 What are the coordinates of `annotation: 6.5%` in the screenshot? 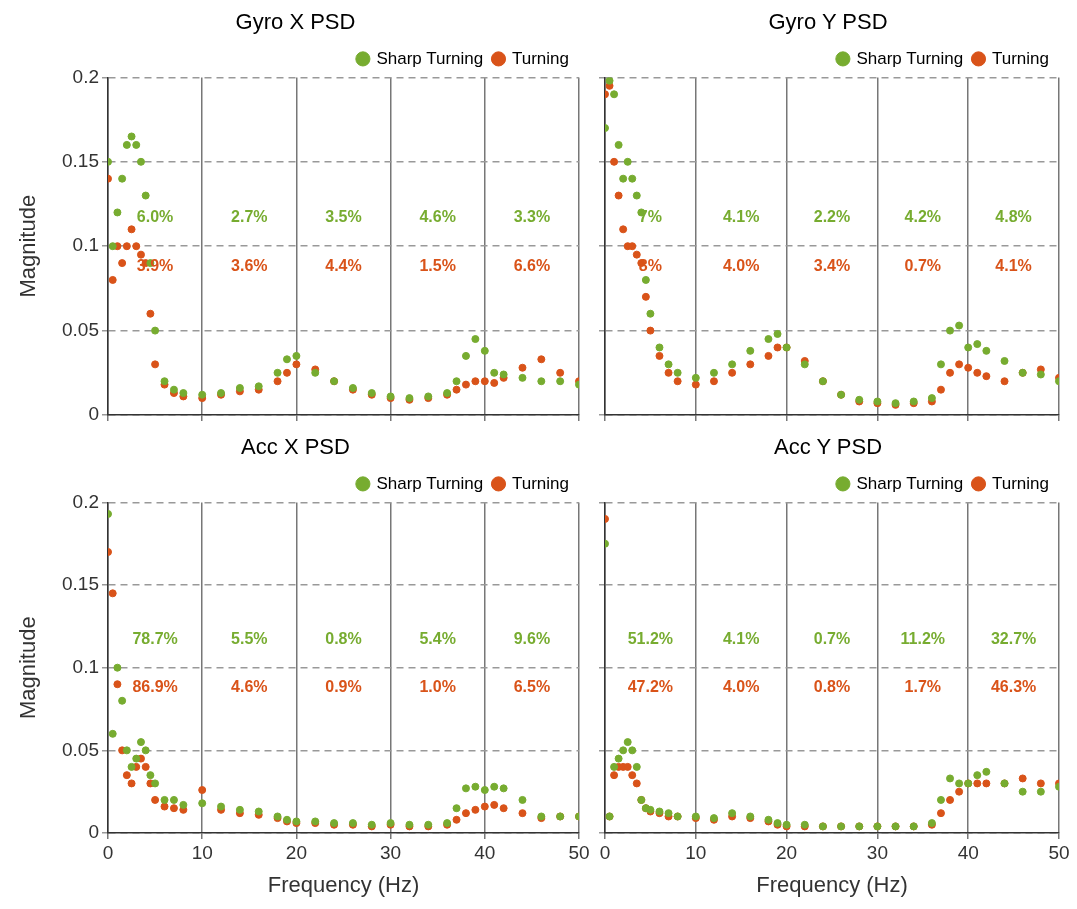 It's located at (532, 686).